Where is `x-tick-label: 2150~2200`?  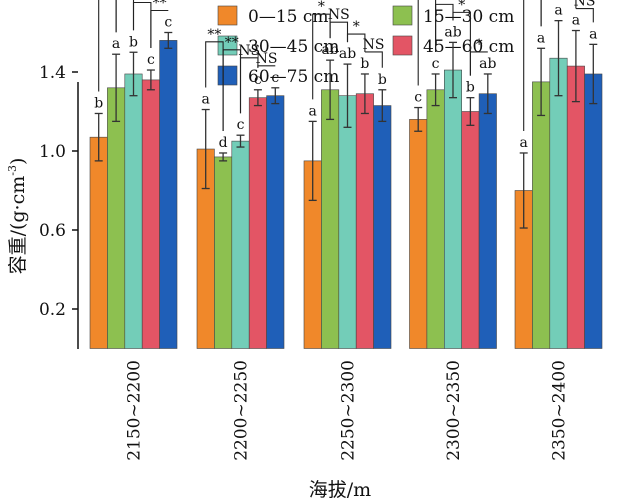 x-tick-label: 2150~2200 is located at coordinates (135, 410).